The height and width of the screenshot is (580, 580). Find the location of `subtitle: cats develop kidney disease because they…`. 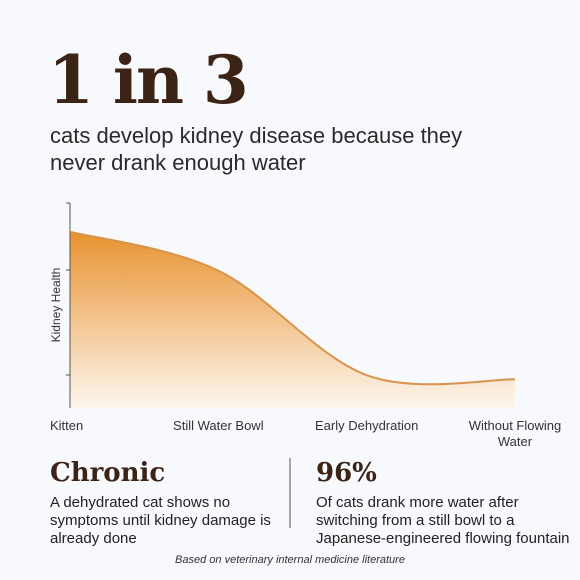

subtitle: cats develop kidney disease because they… is located at coordinates (256, 149).